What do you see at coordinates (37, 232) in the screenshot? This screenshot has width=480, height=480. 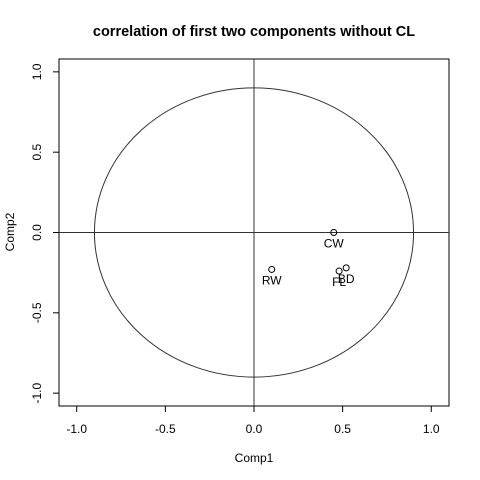 I see `y-tick-label: 0.0` at bounding box center [37, 232].